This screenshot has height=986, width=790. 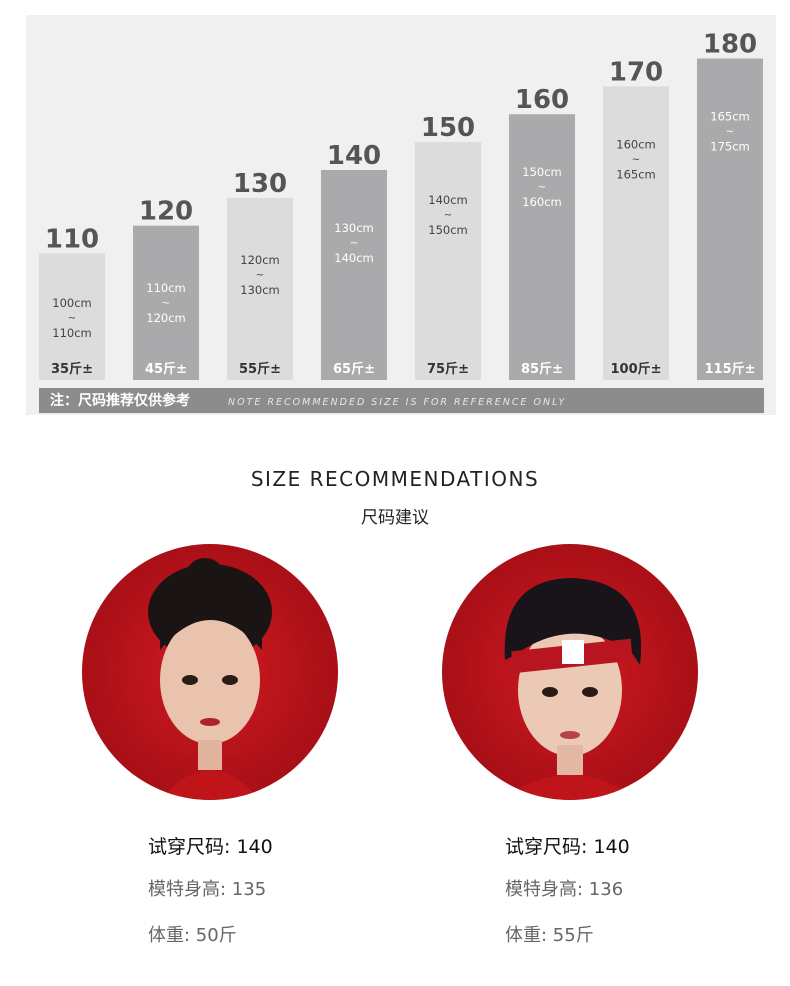 What do you see at coordinates (542, 369) in the screenshot?
I see `weight-label: 85斤±` at bounding box center [542, 369].